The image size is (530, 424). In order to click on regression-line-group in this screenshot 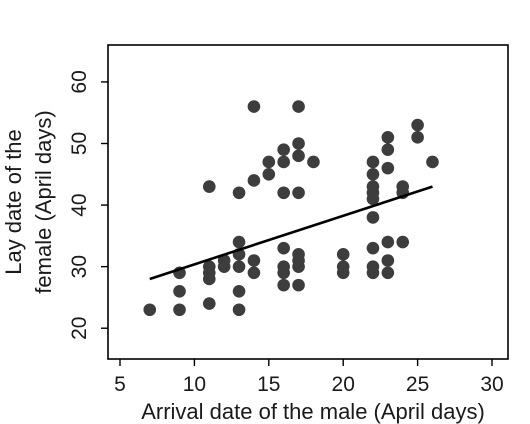, I will do `click(291, 233)`.